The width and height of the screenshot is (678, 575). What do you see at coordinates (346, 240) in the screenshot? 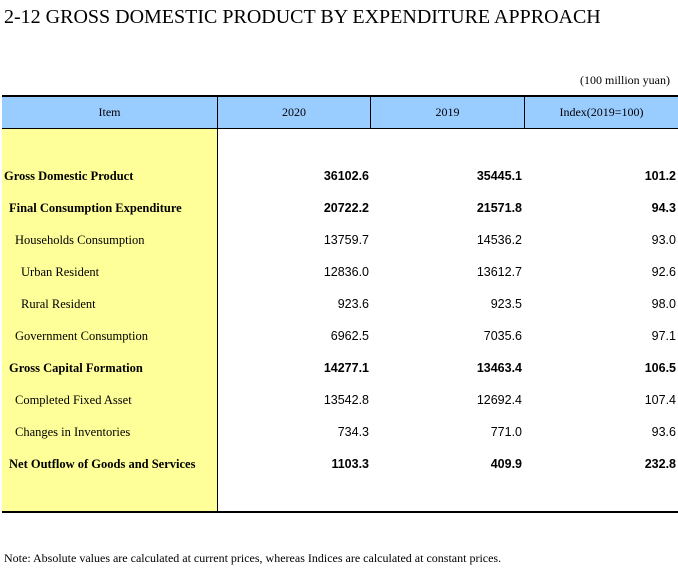
I see `cell-2020: 13759.7` at bounding box center [346, 240].